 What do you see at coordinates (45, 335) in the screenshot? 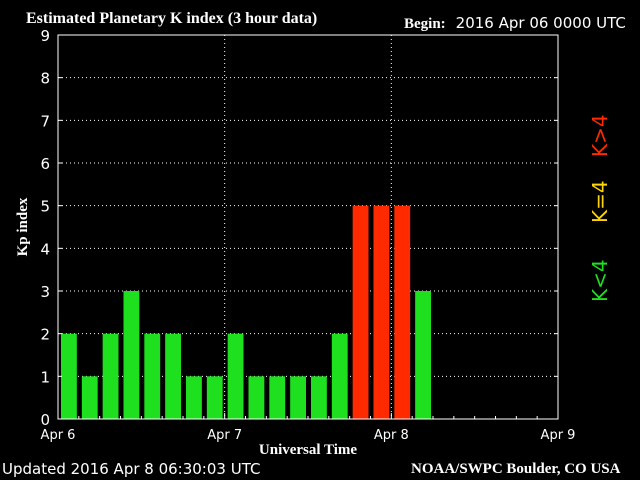
I see `y-tick-label: 2` at bounding box center [45, 335].